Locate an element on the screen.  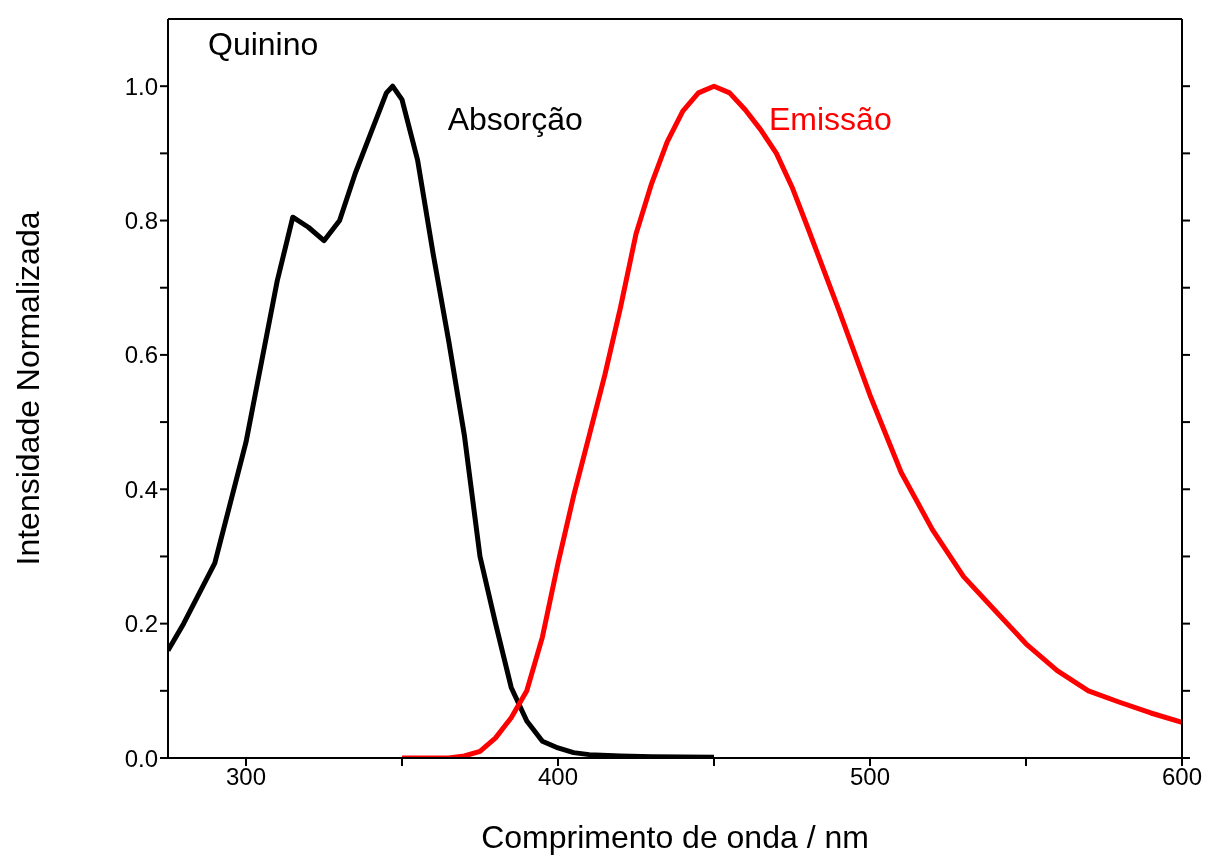
y-tick-label: 0.4 is located at coordinates (141, 489).